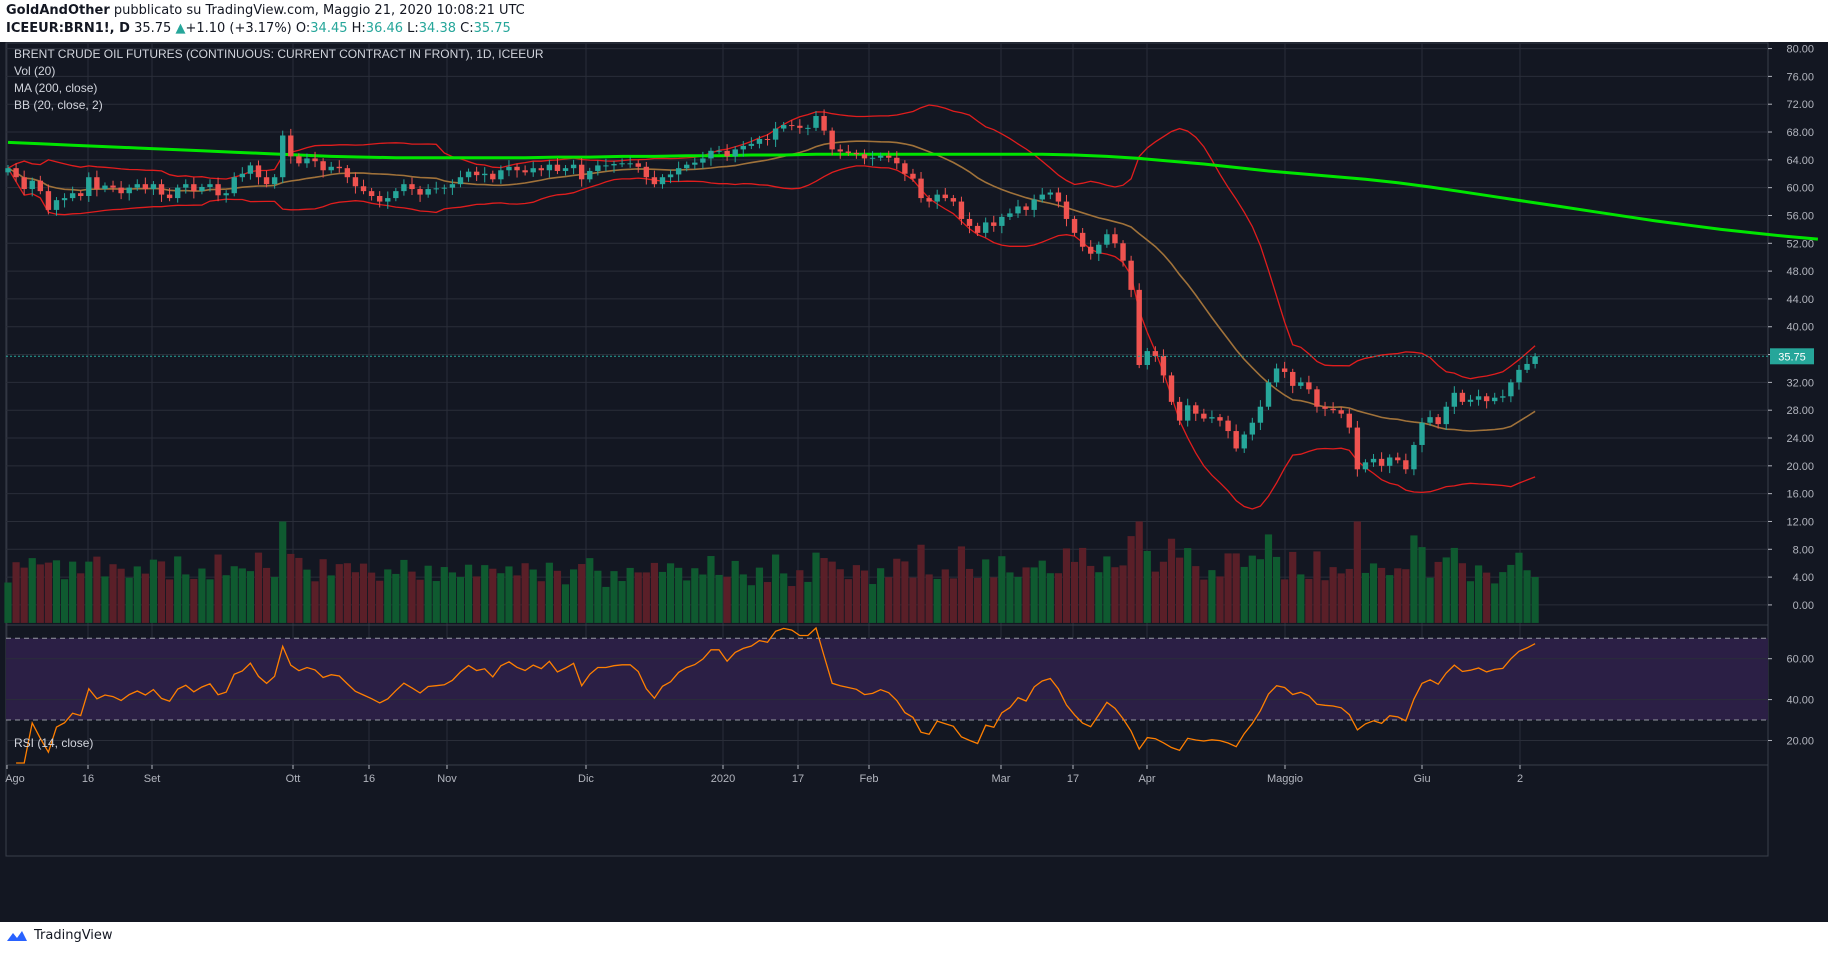 The image size is (1828, 955). Describe the element at coordinates (1520, 779) in the screenshot. I see `time-tick-label: 2` at that location.